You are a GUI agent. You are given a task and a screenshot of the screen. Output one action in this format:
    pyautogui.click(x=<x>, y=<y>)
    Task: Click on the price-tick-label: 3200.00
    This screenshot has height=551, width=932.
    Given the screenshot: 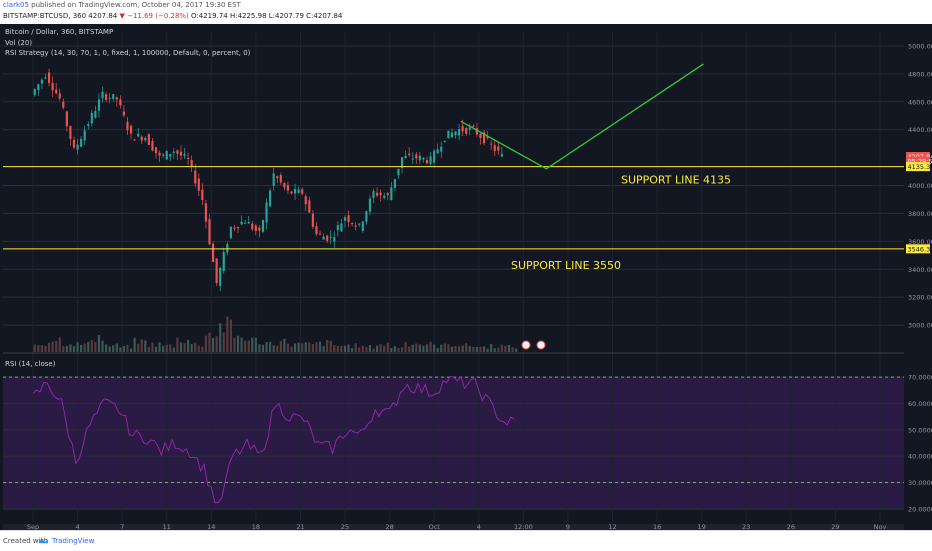 What is the action you would take?
    pyautogui.click(x=920, y=298)
    